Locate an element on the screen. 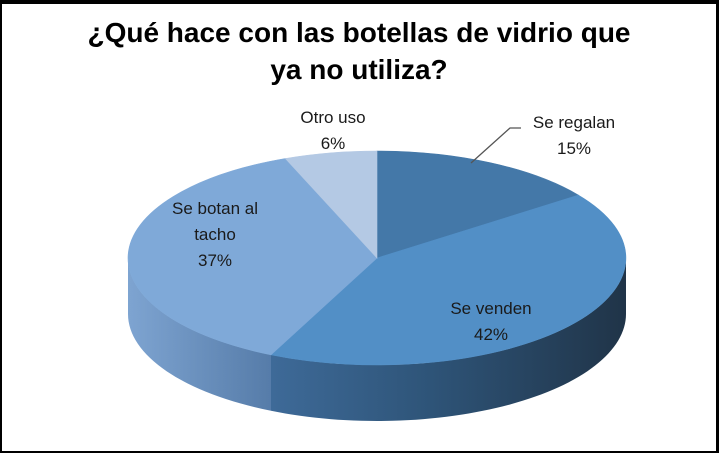 This screenshot has height=453, width=719. slice-label-text: Otro uso is located at coordinates (333, 117).